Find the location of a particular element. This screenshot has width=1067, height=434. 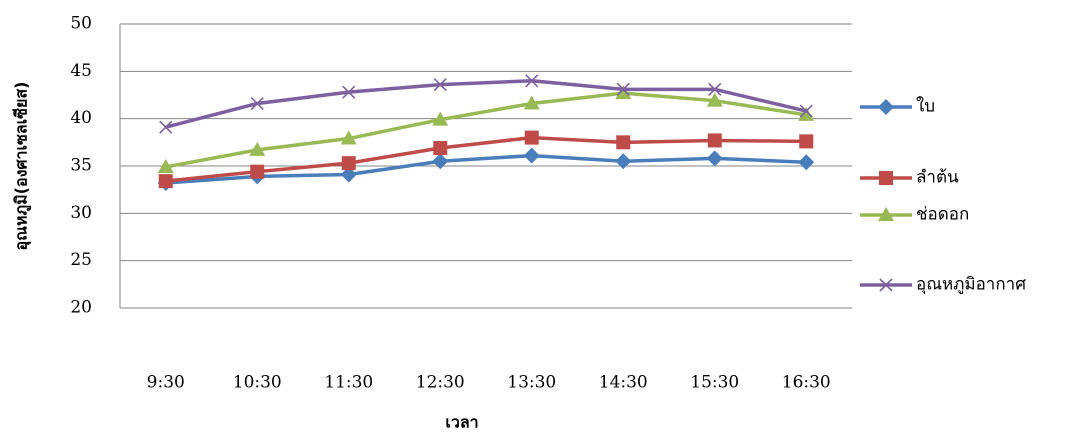

legend-label: อุณหภูมิอากาศ is located at coordinates (971, 285).